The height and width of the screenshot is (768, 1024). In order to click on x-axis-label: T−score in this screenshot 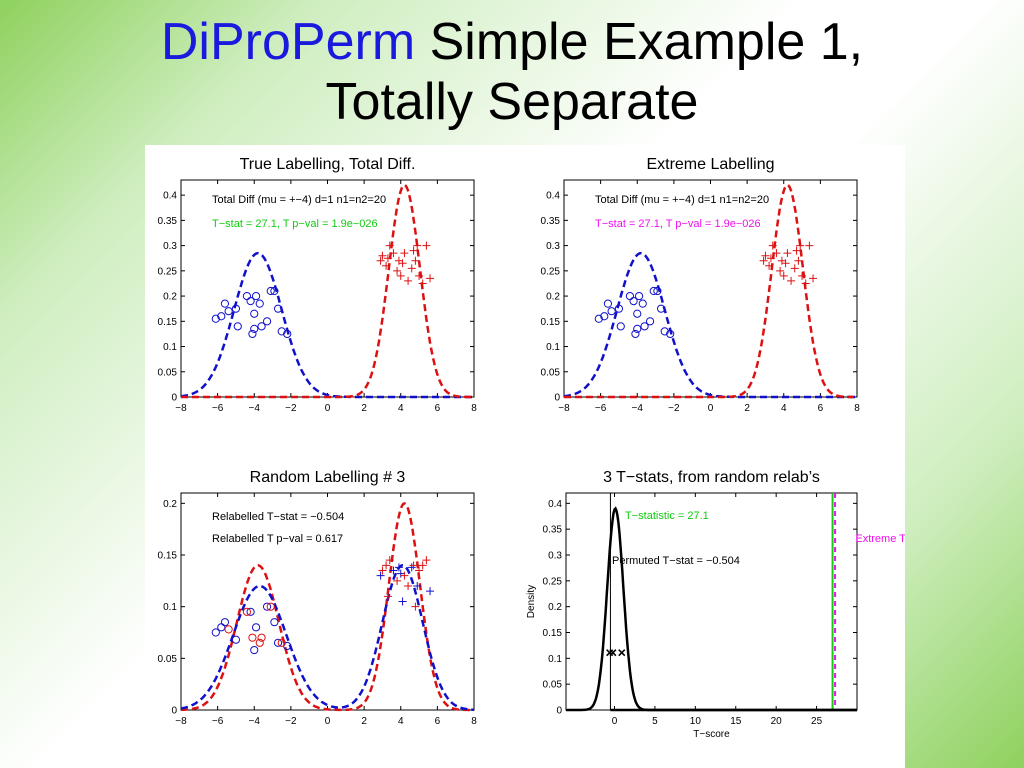, I will do `click(711, 734)`.